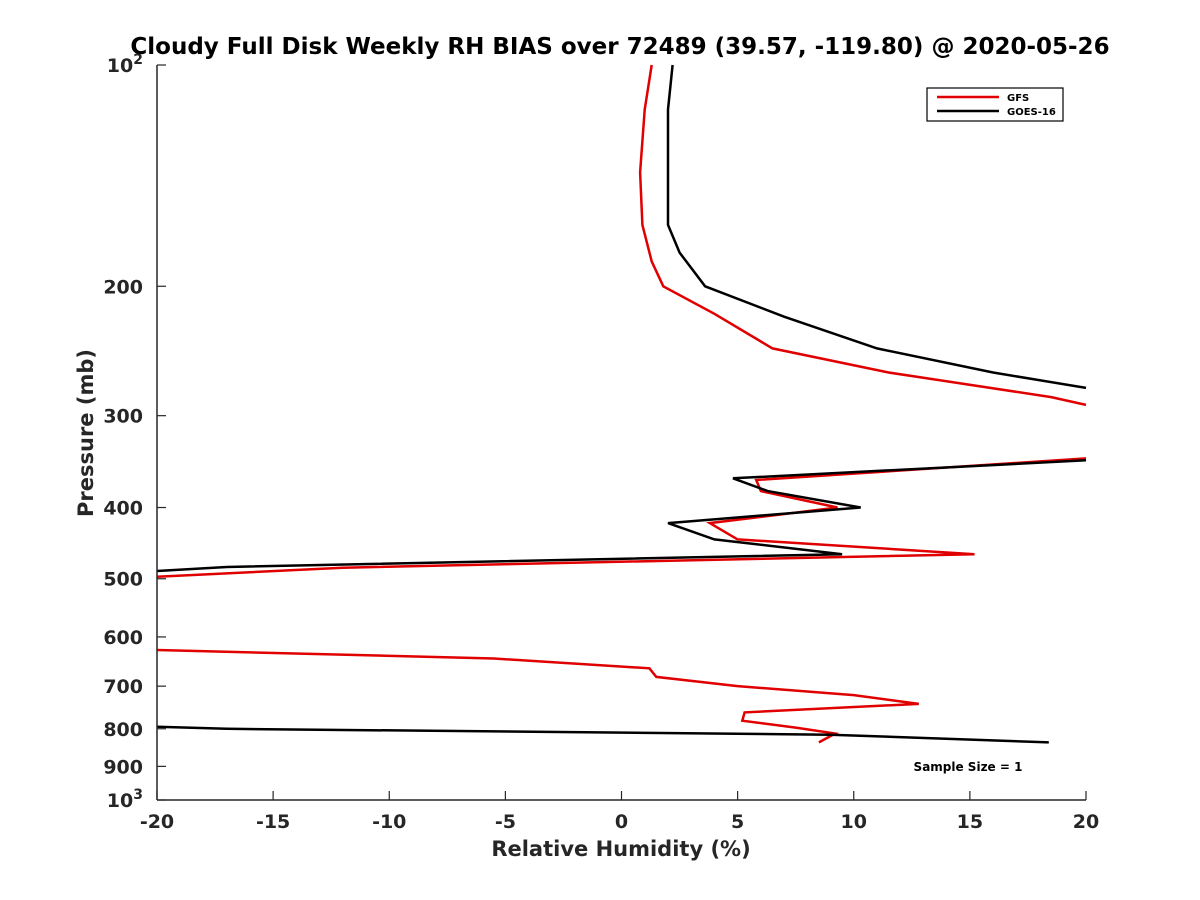 This screenshot has height=900, width=1200. I want to click on x-axis-label: Relative Humidity (%), so click(620, 849).